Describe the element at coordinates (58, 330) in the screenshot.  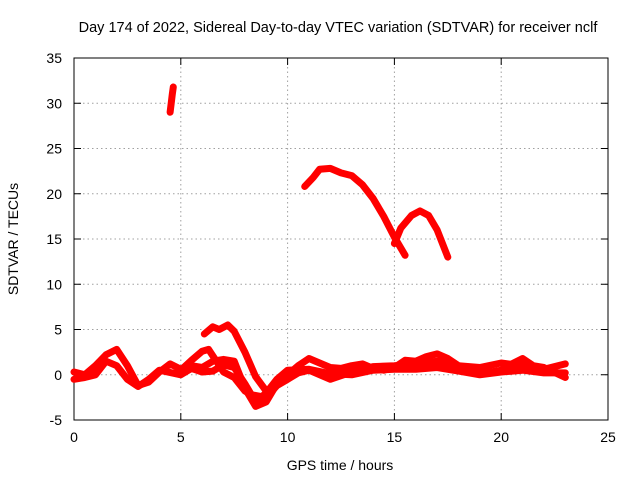
I see `y-tick-label: 5` at that location.